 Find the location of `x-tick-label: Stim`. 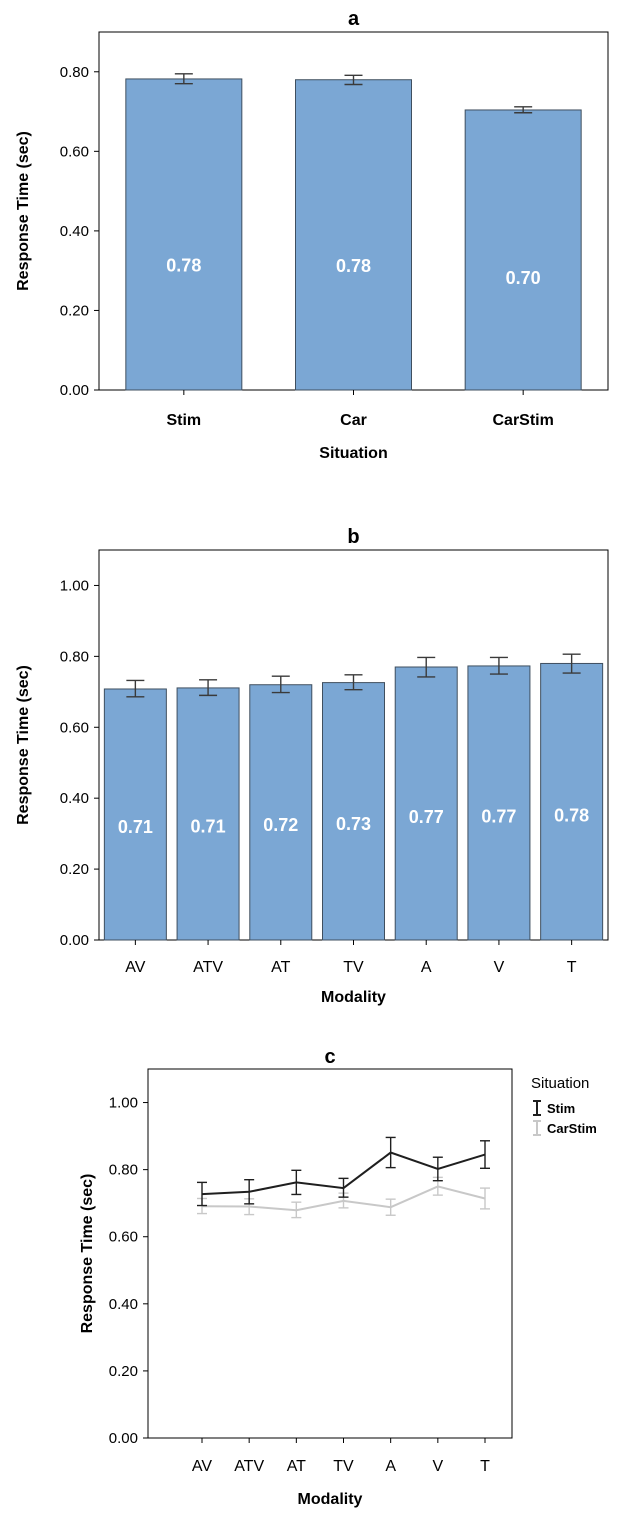

x-tick-label: Stim is located at coordinates (183, 420).